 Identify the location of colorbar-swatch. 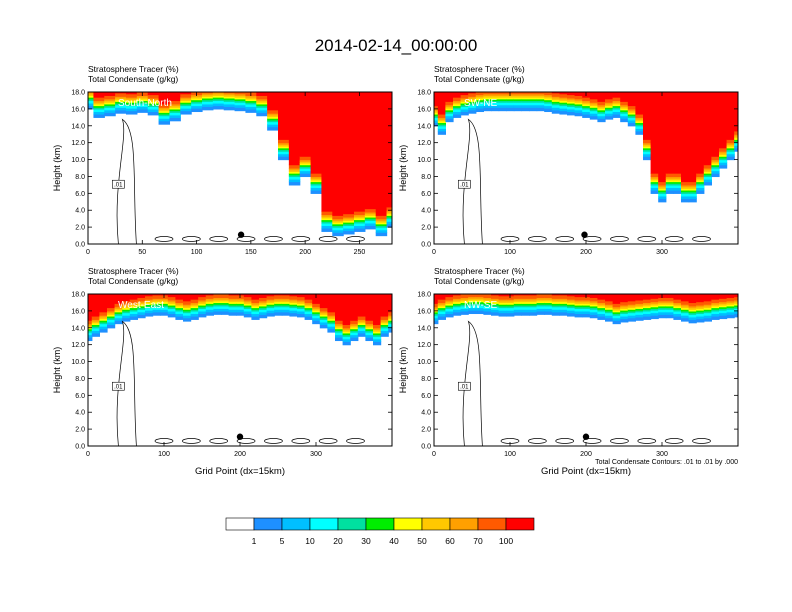
(520, 524).